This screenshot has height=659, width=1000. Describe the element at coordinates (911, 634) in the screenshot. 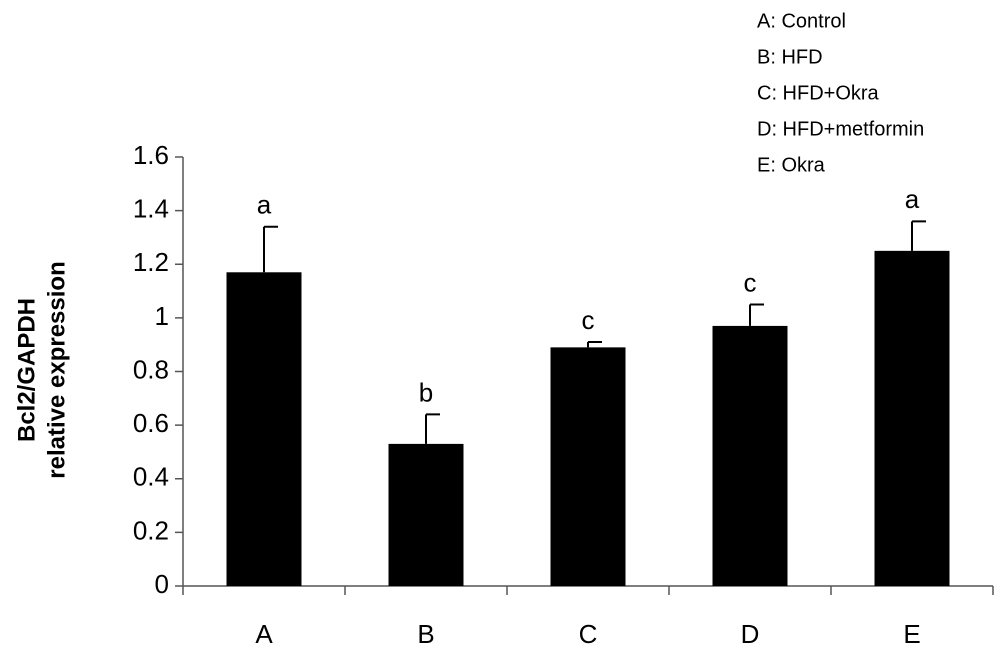

I see `x-tick-label: E` at that location.